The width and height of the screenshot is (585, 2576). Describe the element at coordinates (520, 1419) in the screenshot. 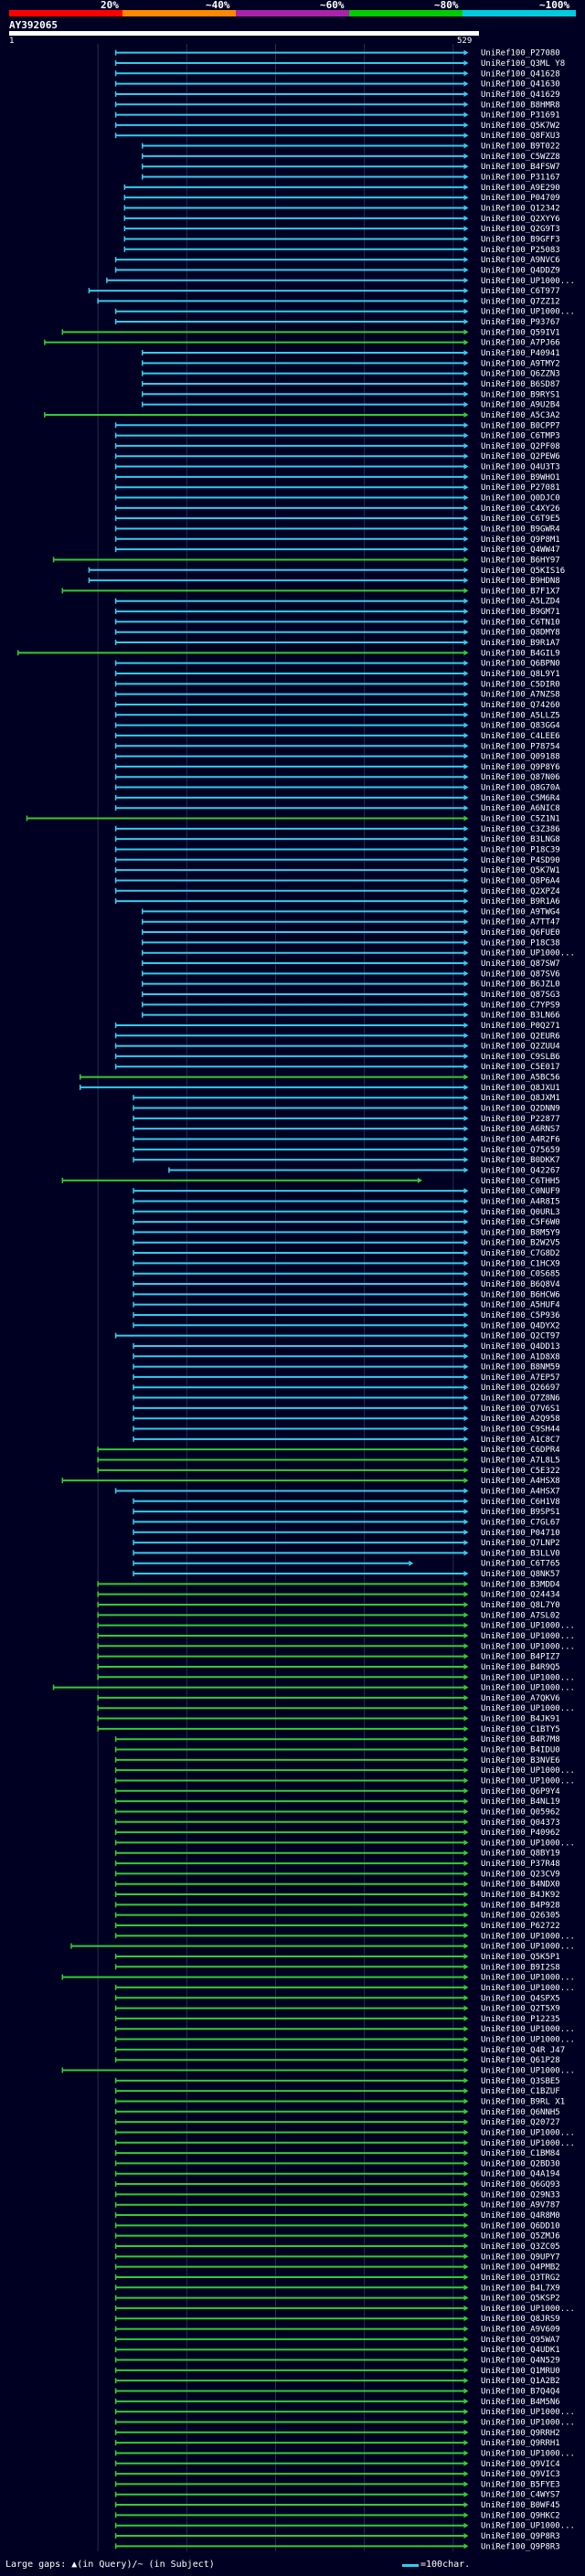

I see `hit-label: UniRef100_A2Q958` at that location.